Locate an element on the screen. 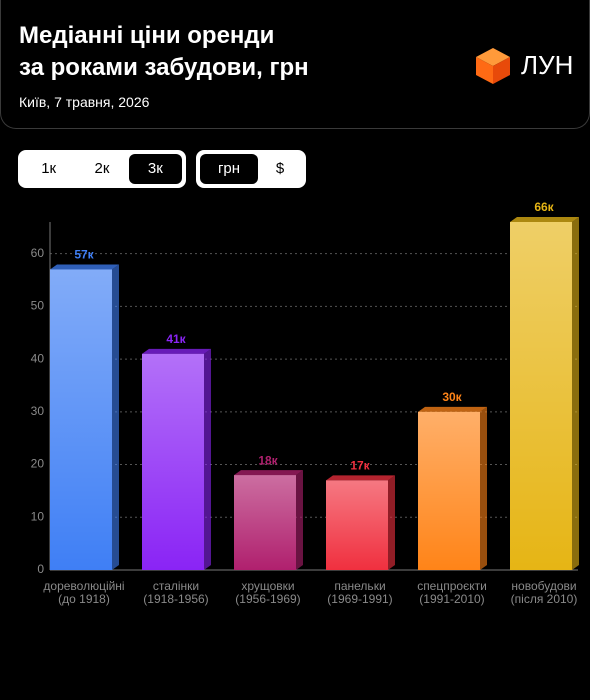 The image size is (590, 700). room-button: 3к is located at coordinates (155, 169).